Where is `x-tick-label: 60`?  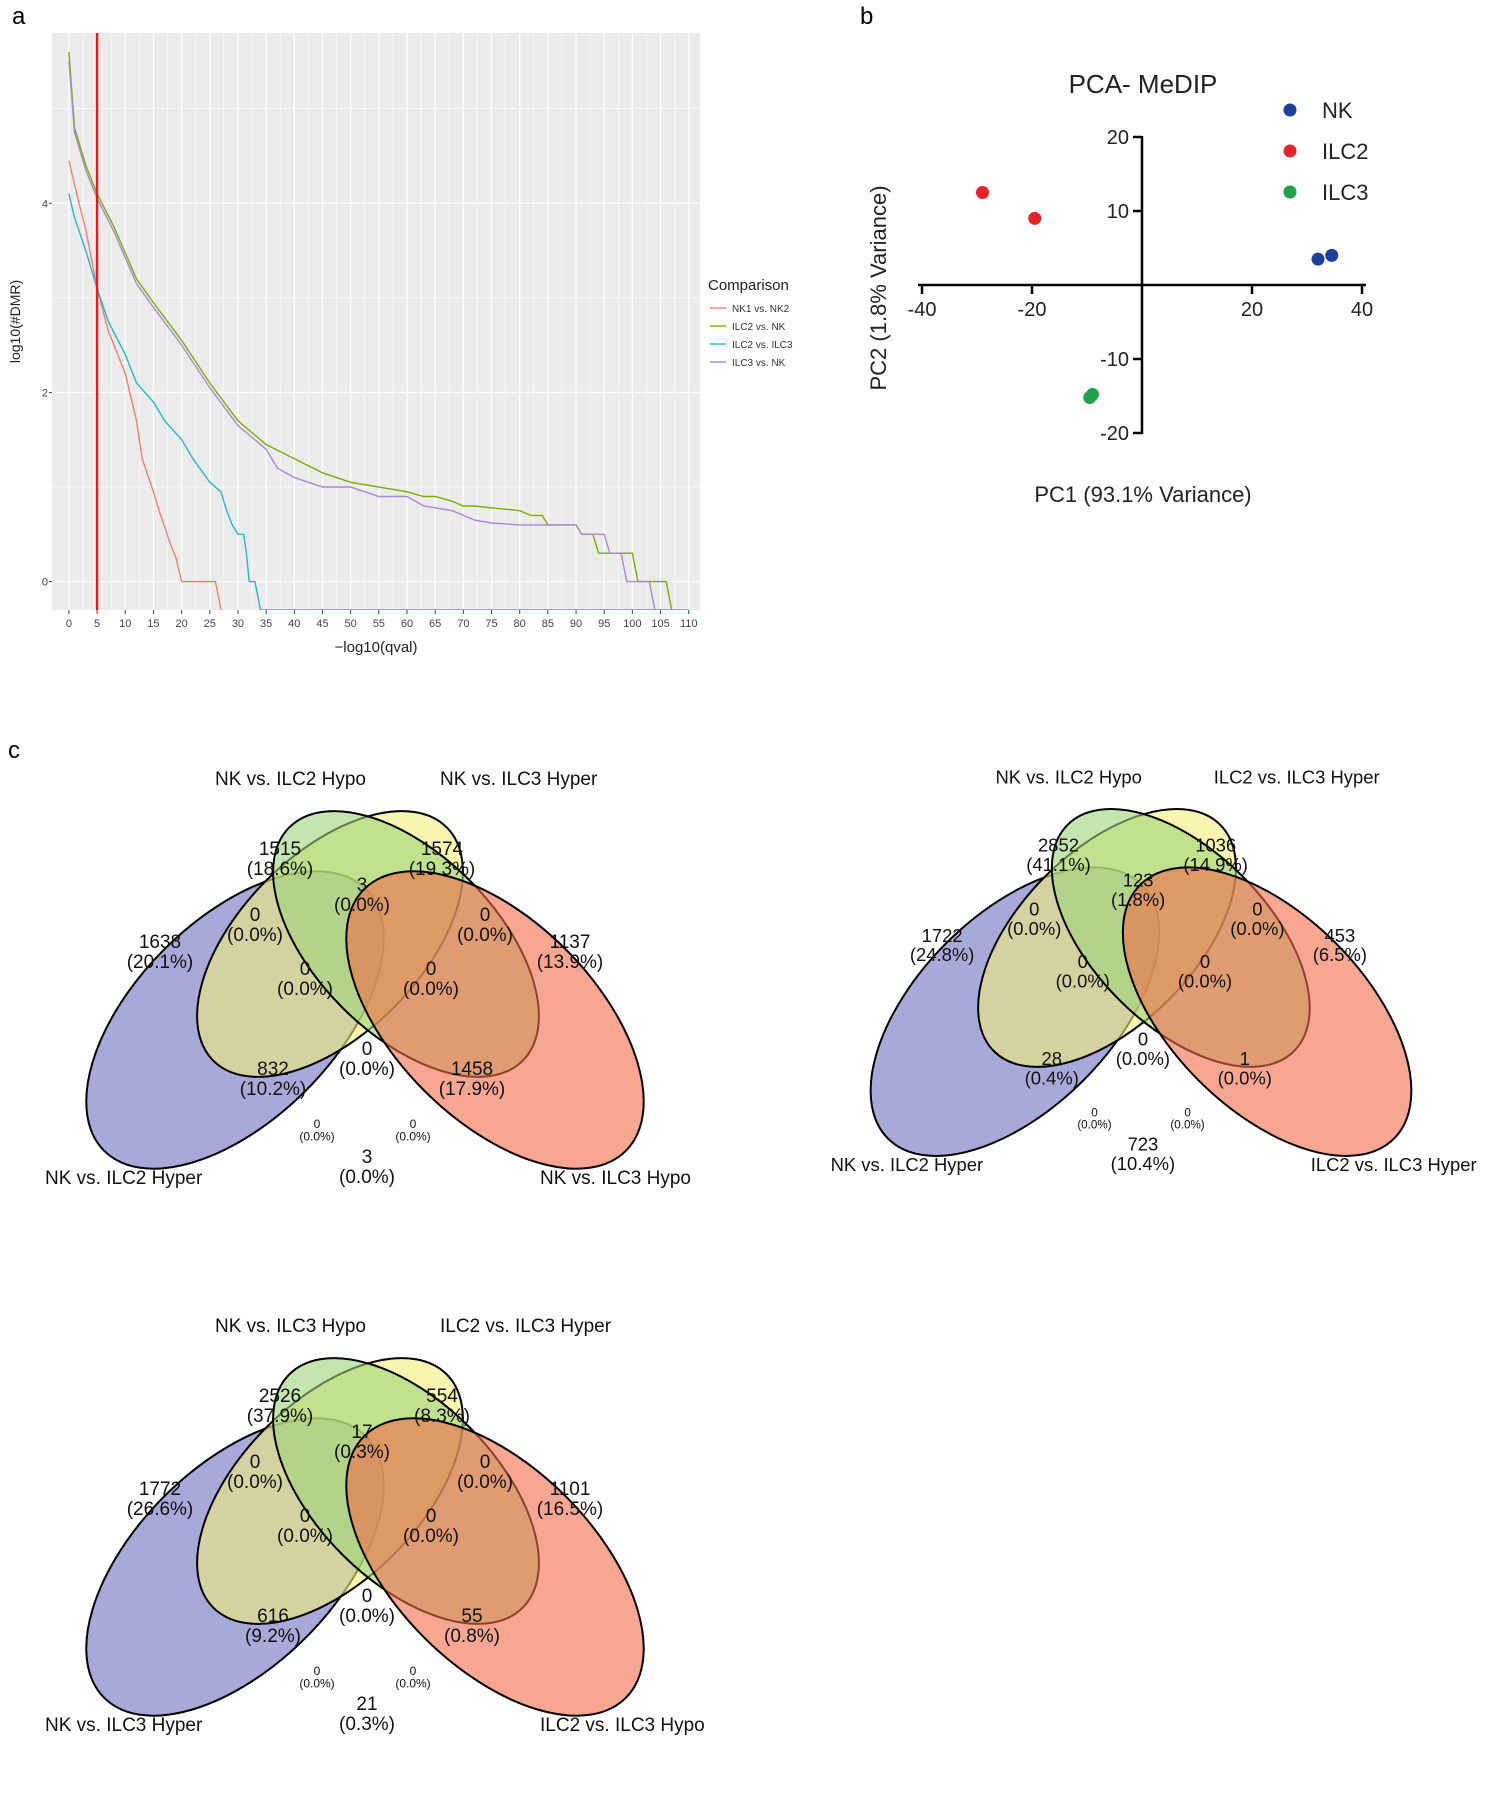
x-tick-label: 60 is located at coordinates (407, 624).